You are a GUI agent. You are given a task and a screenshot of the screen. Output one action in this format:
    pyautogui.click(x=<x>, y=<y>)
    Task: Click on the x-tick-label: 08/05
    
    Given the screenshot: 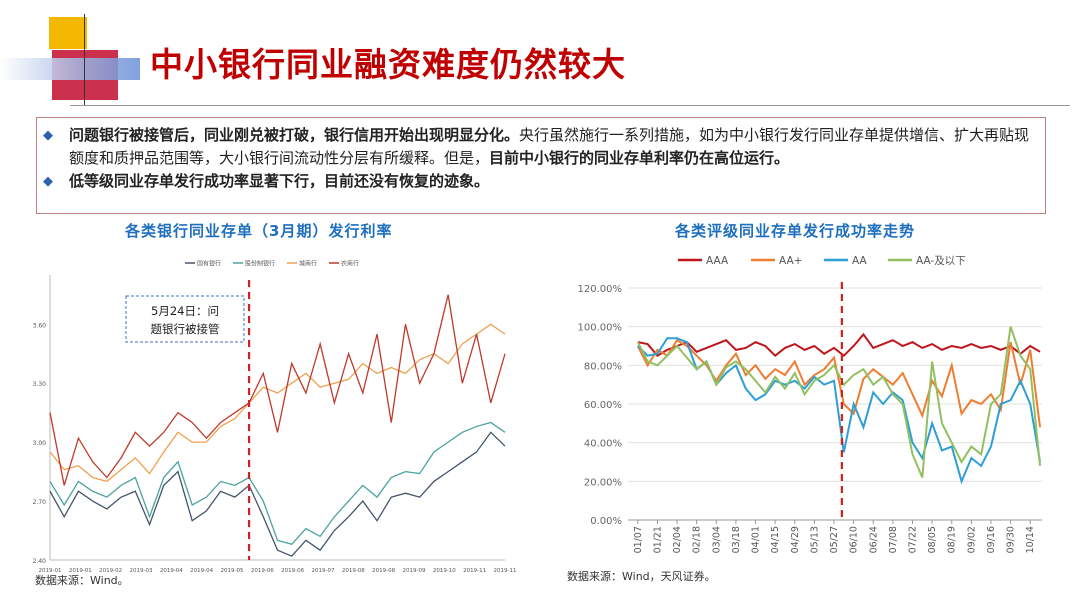 What is the action you would take?
    pyautogui.click(x=932, y=539)
    